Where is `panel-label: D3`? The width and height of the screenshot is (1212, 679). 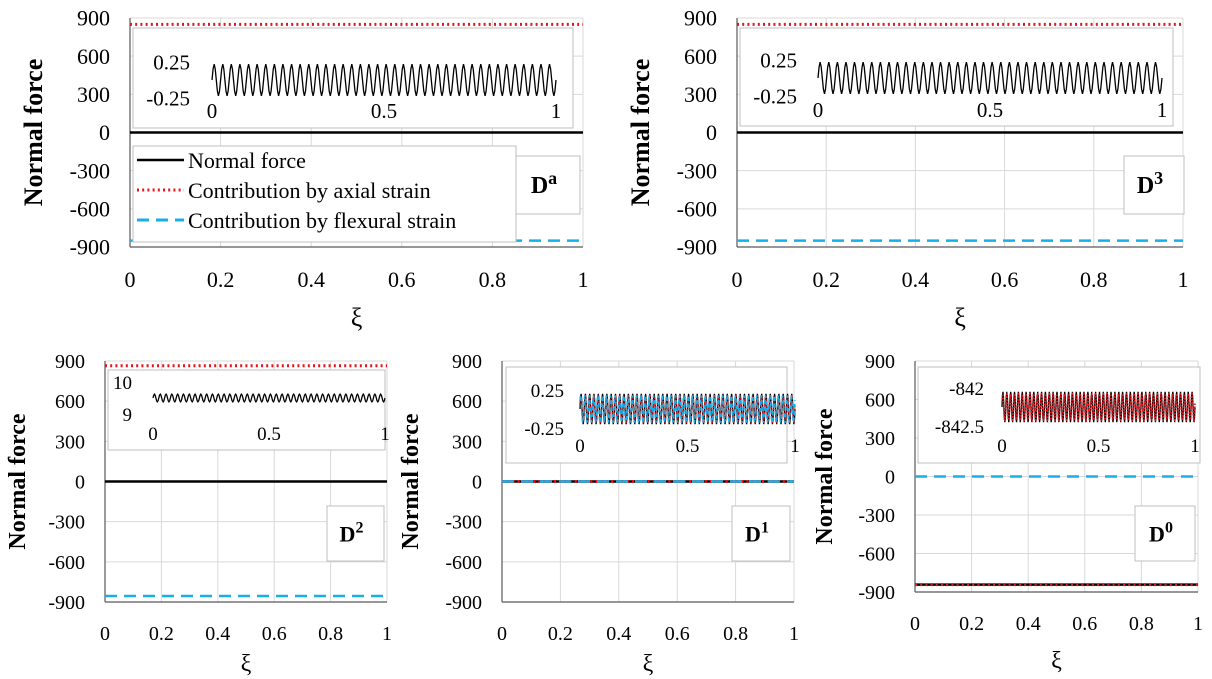
panel-label: D3 is located at coordinates (1150, 183).